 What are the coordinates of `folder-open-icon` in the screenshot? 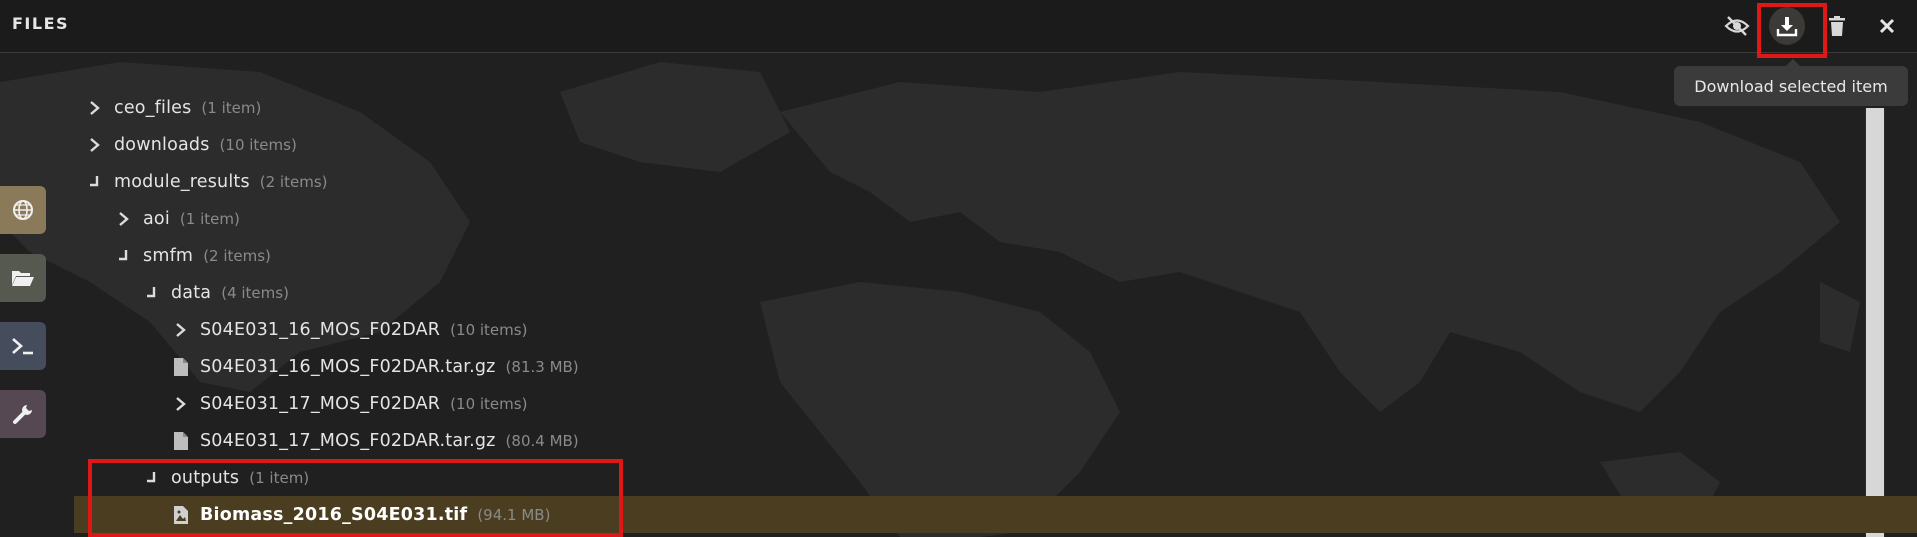 It's located at (23, 278).